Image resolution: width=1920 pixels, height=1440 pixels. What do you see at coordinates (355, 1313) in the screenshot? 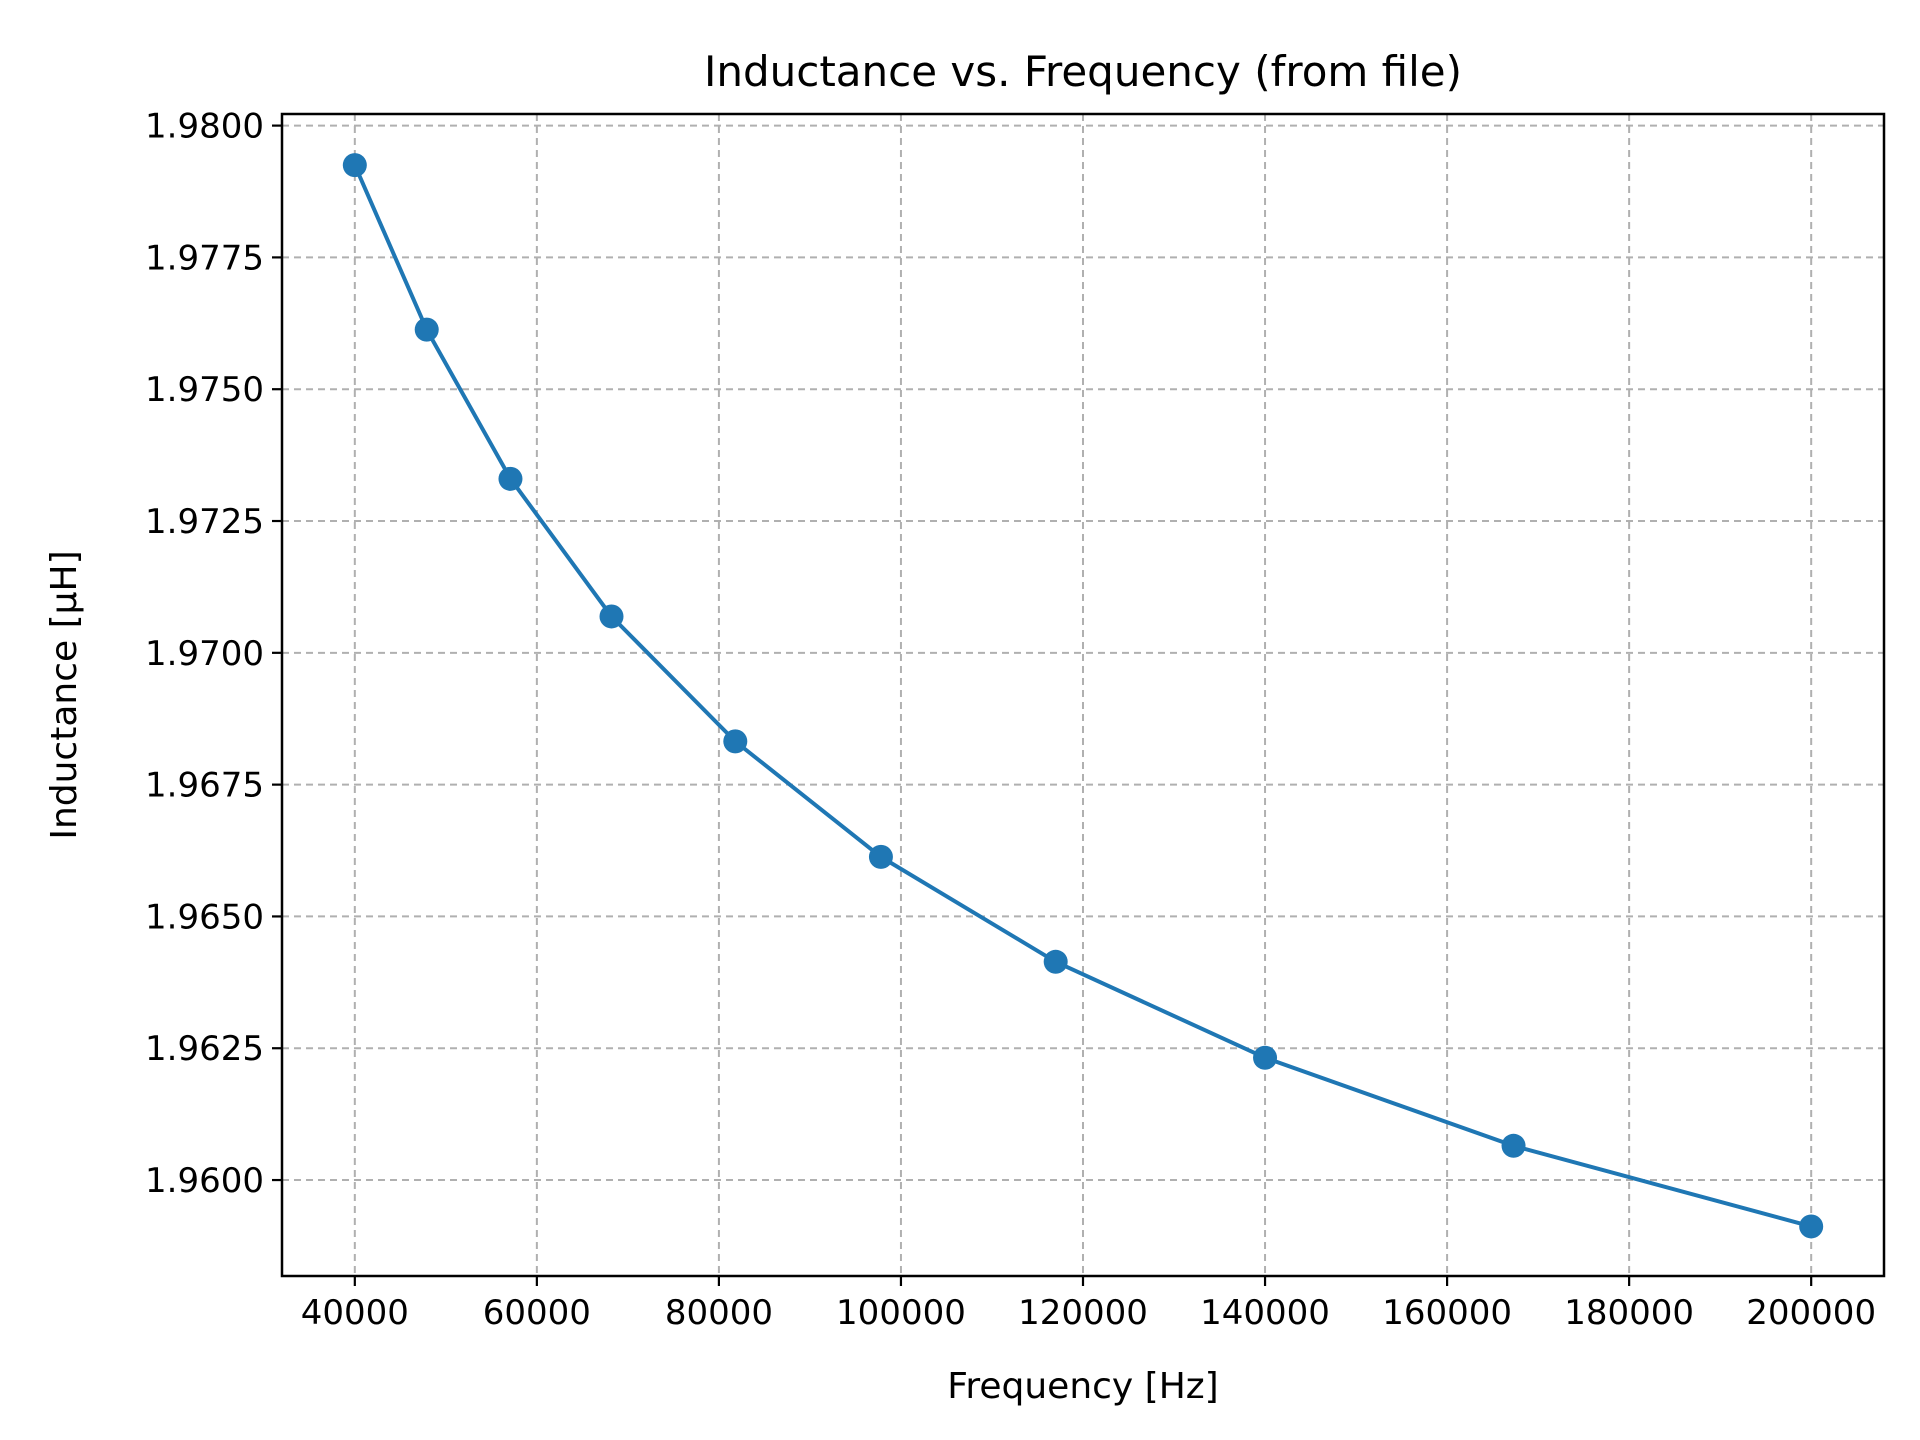
I see `x-tick-label: 40000` at bounding box center [355, 1313].